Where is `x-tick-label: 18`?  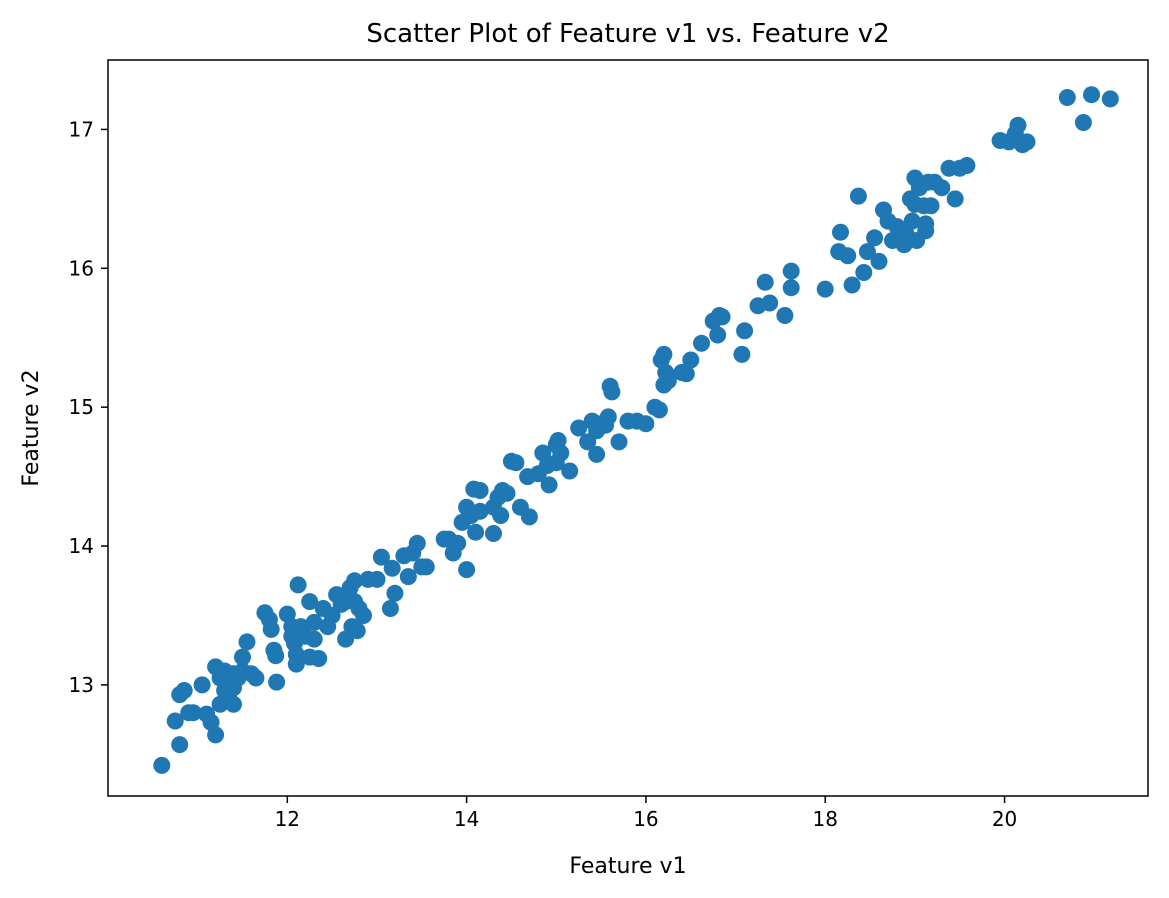
x-tick-label: 18 is located at coordinates (825, 819).